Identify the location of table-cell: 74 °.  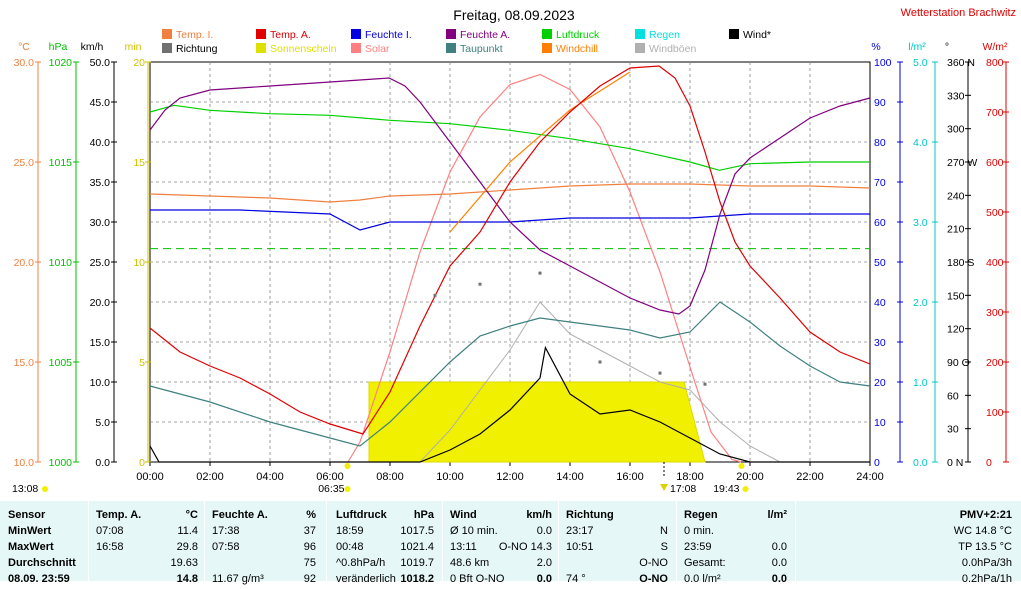
(576, 579).